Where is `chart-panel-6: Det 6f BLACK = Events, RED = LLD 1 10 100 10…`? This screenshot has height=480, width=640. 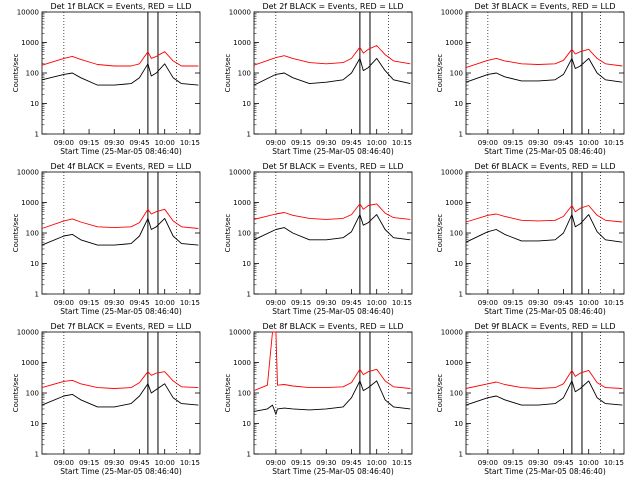 chart-panel-6: Det 6f BLACK = Events, RED = LLD 1 10 100 10… is located at coordinates (530, 239).